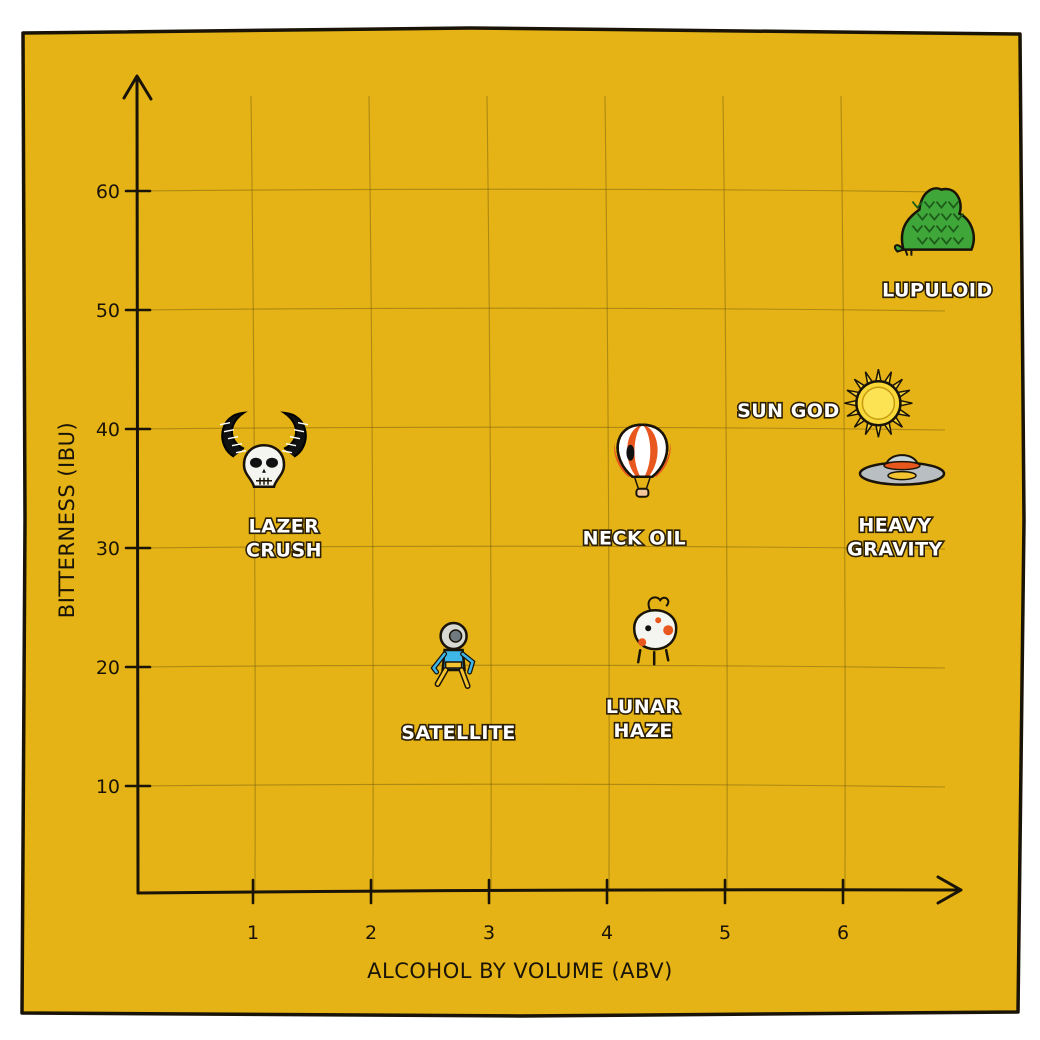 Image resolution: width=1040 pixels, height=1040 pixels. Describe the element at coordinates (284, 527) in the screenshot. I see `point-label-line: LAZER` at that location.